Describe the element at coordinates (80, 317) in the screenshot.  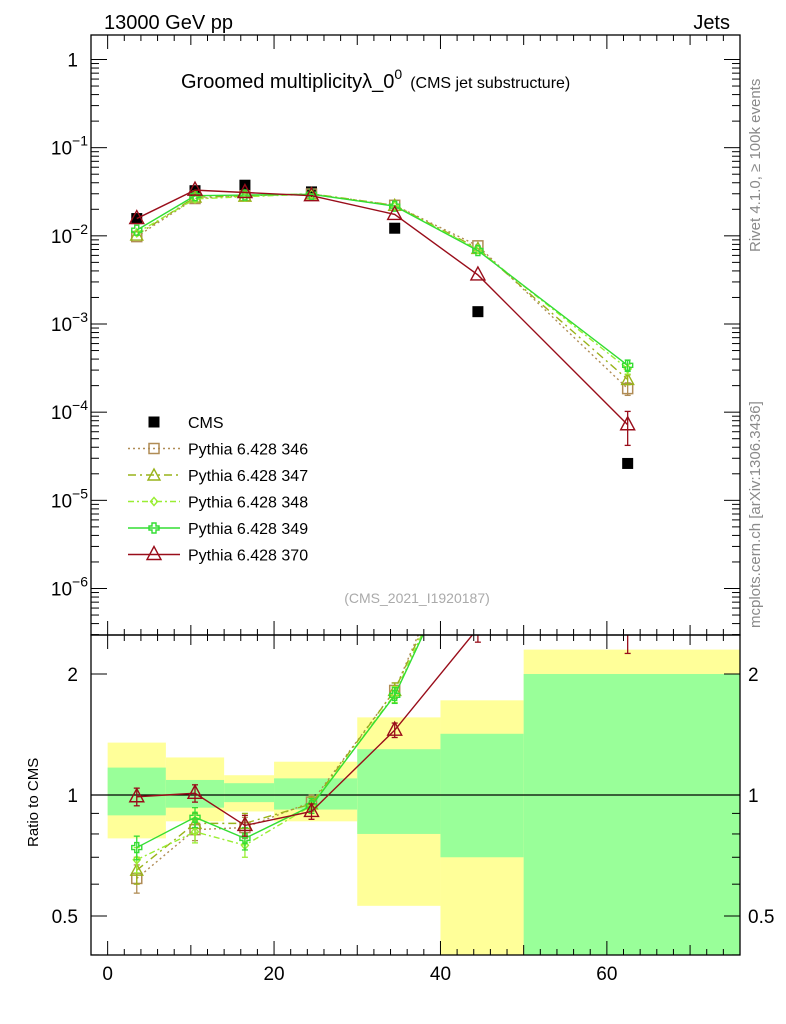
I see `y-tick-label-exp: −3` at that location.